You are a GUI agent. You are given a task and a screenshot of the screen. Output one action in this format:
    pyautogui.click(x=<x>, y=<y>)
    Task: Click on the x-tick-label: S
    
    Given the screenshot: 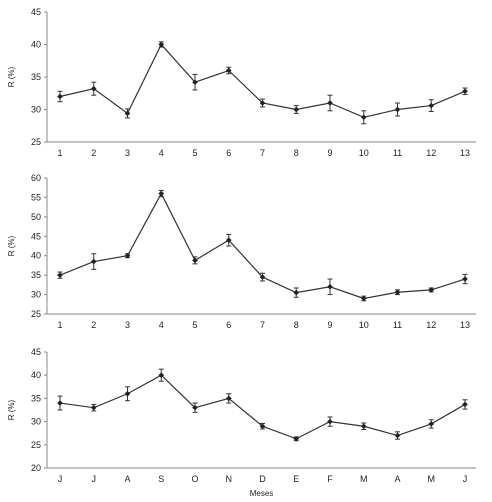 What is the action you would take?
    pyautogui.click(x=161, y=479)
    